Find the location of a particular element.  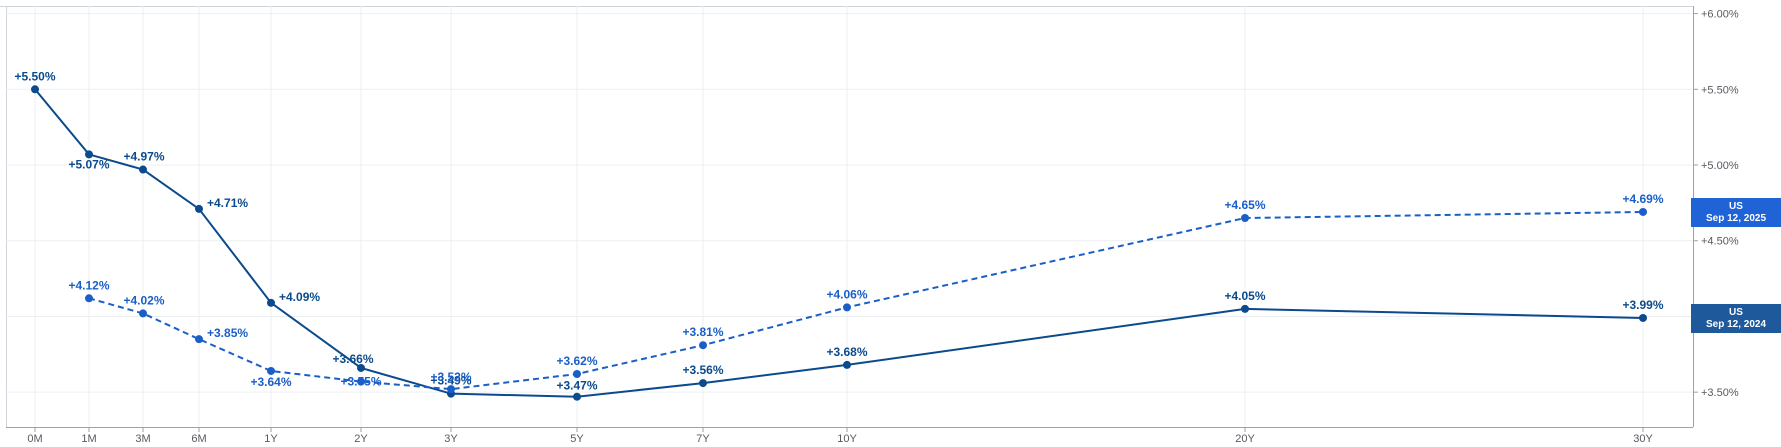

point-2024-10y is located at coordinates (847, 364).